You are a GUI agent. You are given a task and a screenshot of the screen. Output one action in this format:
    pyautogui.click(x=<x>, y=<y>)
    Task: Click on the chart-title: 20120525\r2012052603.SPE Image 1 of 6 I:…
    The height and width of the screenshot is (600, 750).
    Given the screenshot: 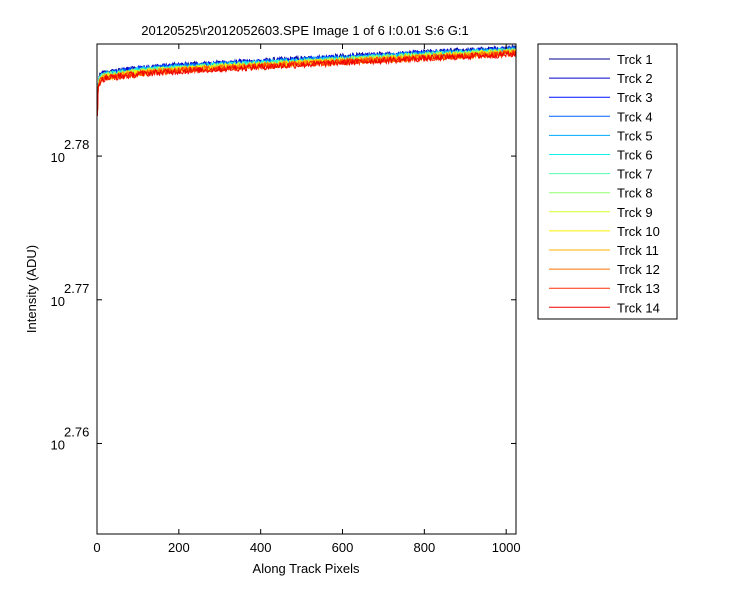 What is the action you would take?
    pyautogui.click(x=304, y=30)
    